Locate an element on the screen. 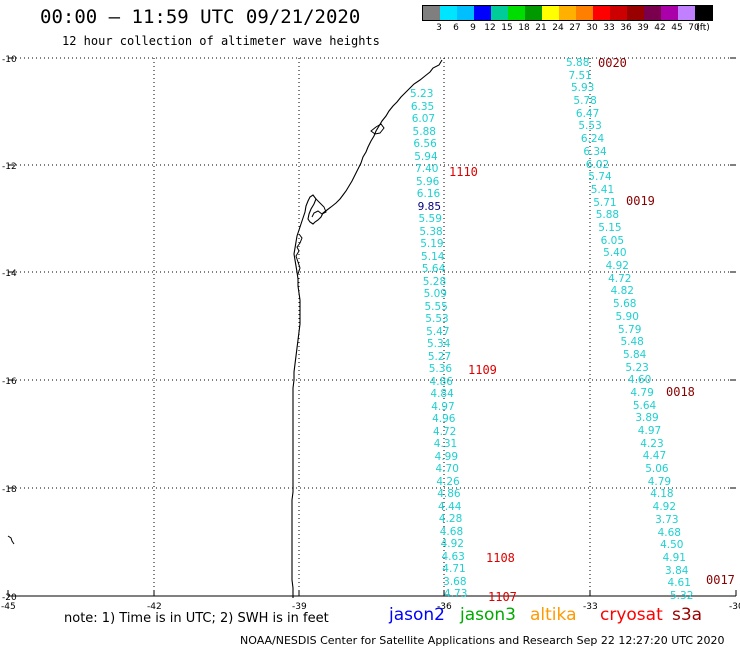  swh-value: 4.71 is located at coordinates (454, 569).